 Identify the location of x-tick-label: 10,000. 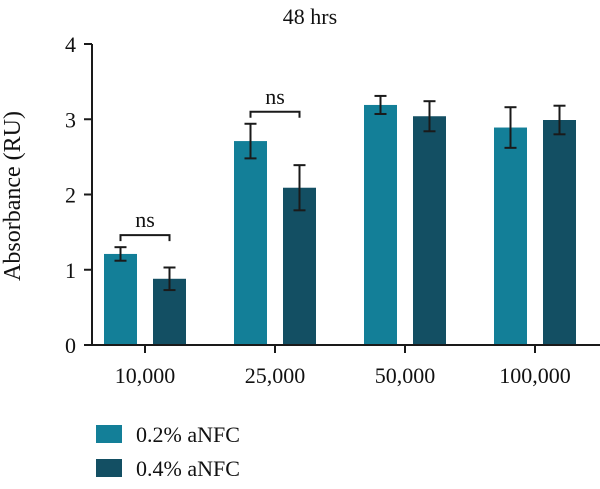
(145, 375).